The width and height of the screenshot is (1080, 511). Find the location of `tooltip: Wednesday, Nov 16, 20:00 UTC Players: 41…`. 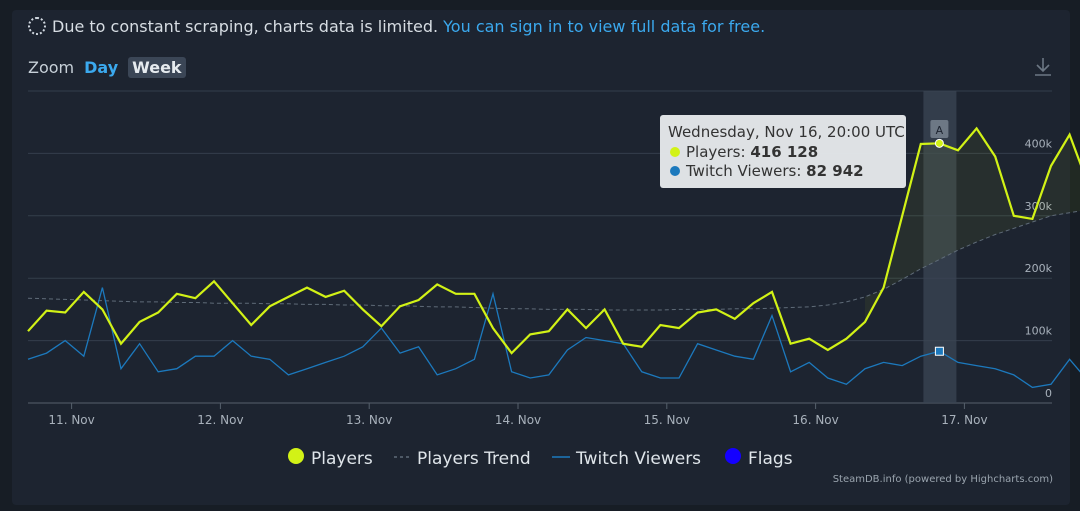

tooltip: Wednesday, Nov 16, 20:00 UTC Players: 41… is located at coordinates (783, 151).